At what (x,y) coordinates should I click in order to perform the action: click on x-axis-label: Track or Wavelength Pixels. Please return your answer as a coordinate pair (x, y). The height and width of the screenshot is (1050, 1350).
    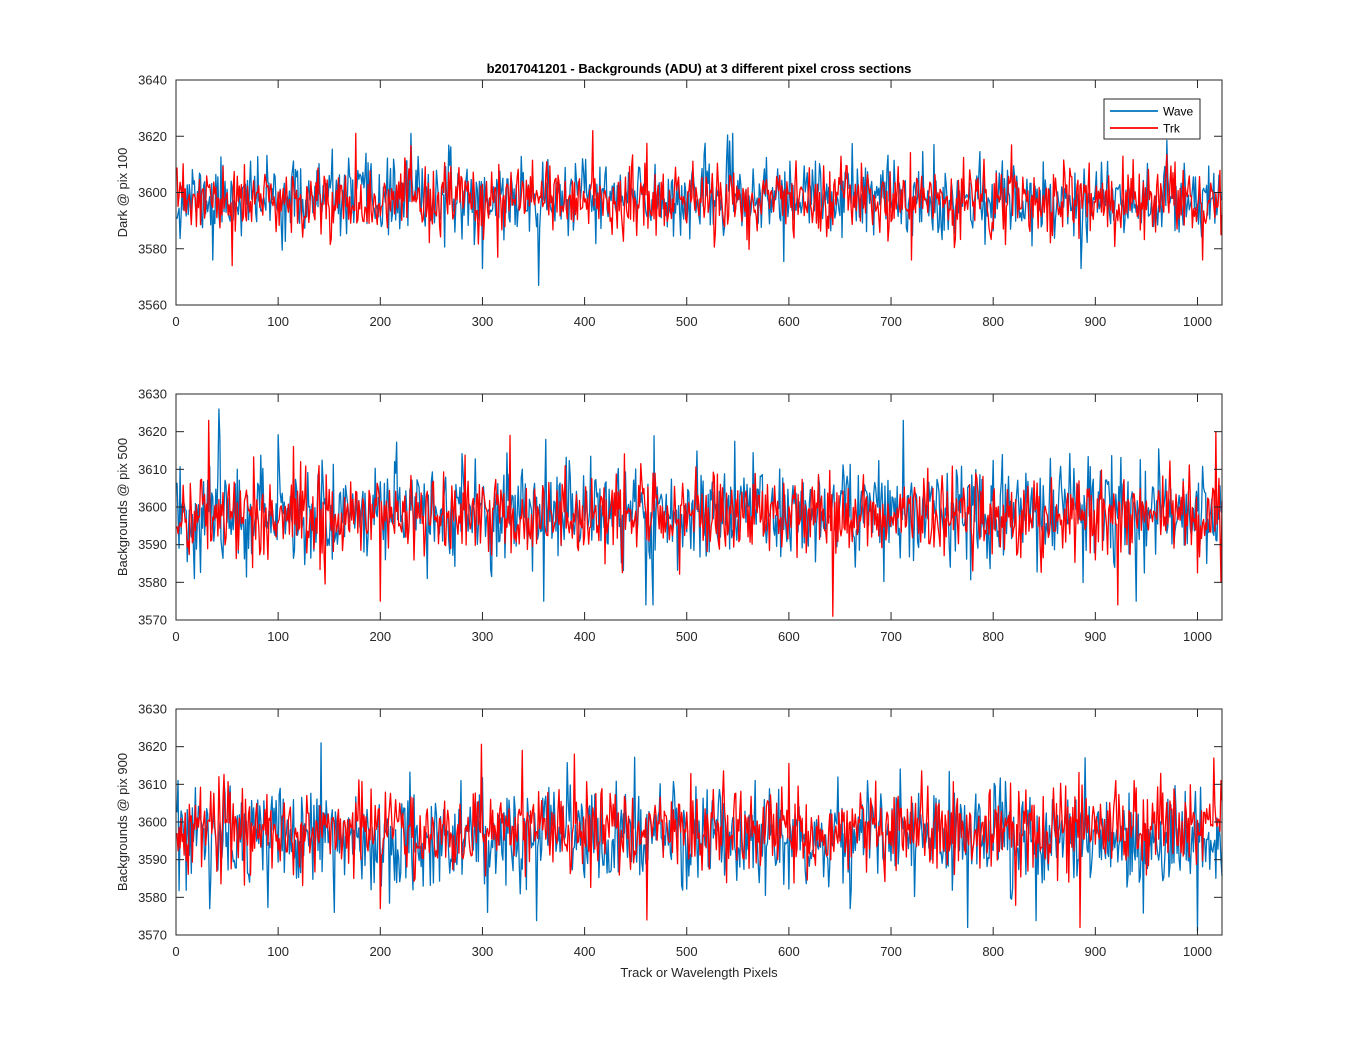
    Looking at the image, I should click on (699, 972).